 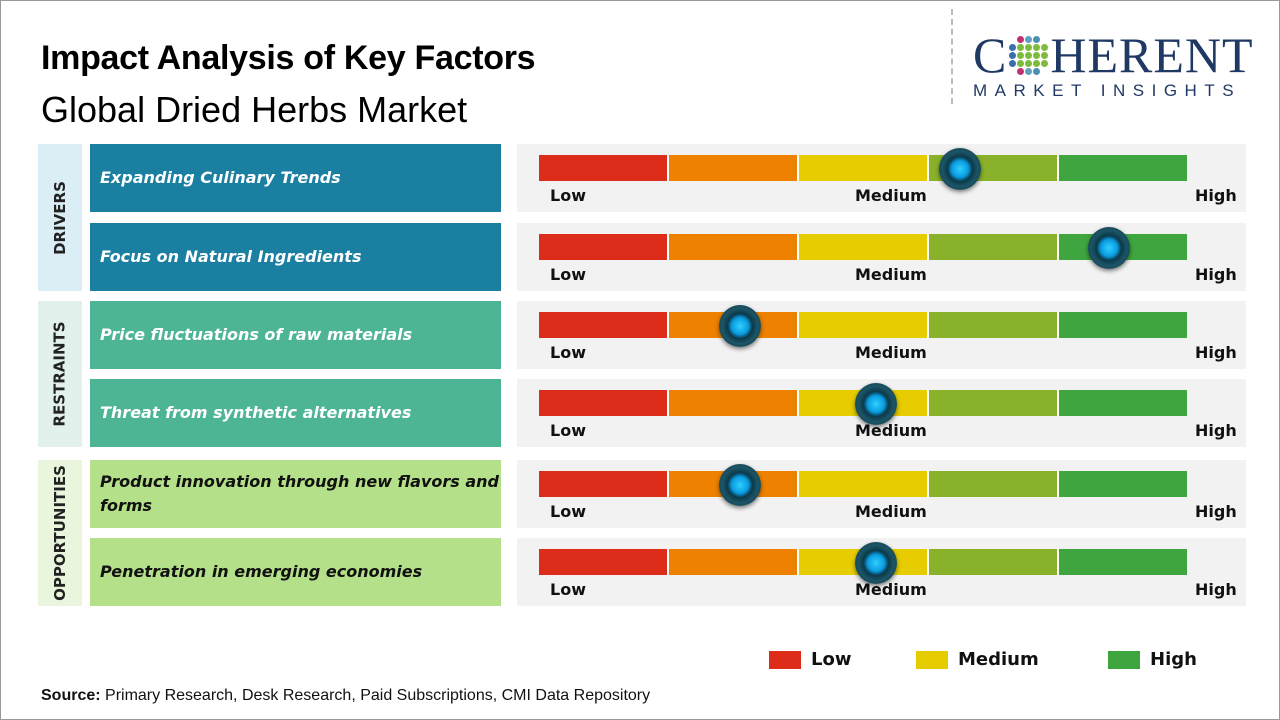 I want to click on company-logo: C HERENT MARKET INSIGHTS, so click(x=1111, y=56).